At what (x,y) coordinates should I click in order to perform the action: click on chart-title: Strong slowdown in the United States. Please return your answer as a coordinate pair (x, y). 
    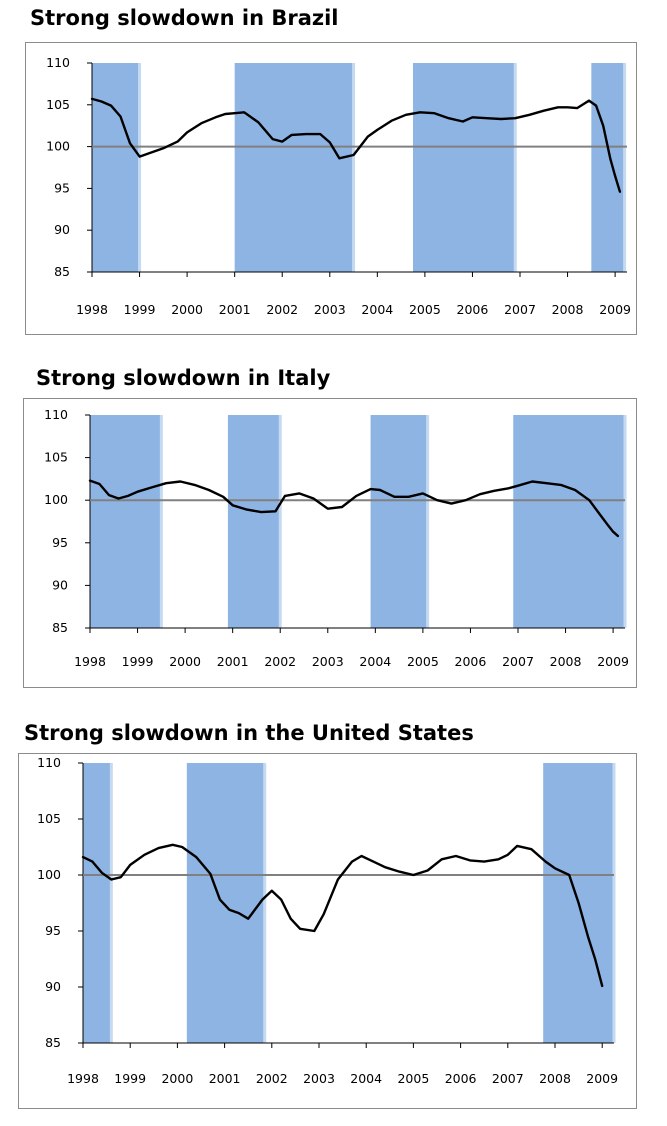
    Looking at the image, I should click on (249, 733).